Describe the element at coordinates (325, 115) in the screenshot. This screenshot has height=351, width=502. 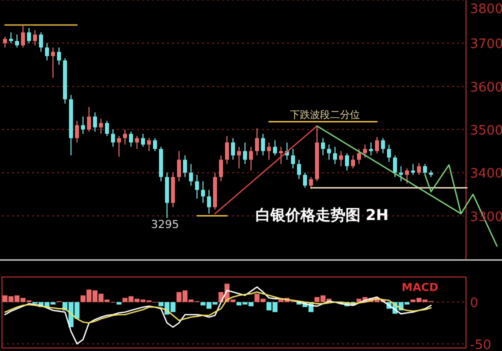
I see `annotation: 下跌波段二分位` at that location.